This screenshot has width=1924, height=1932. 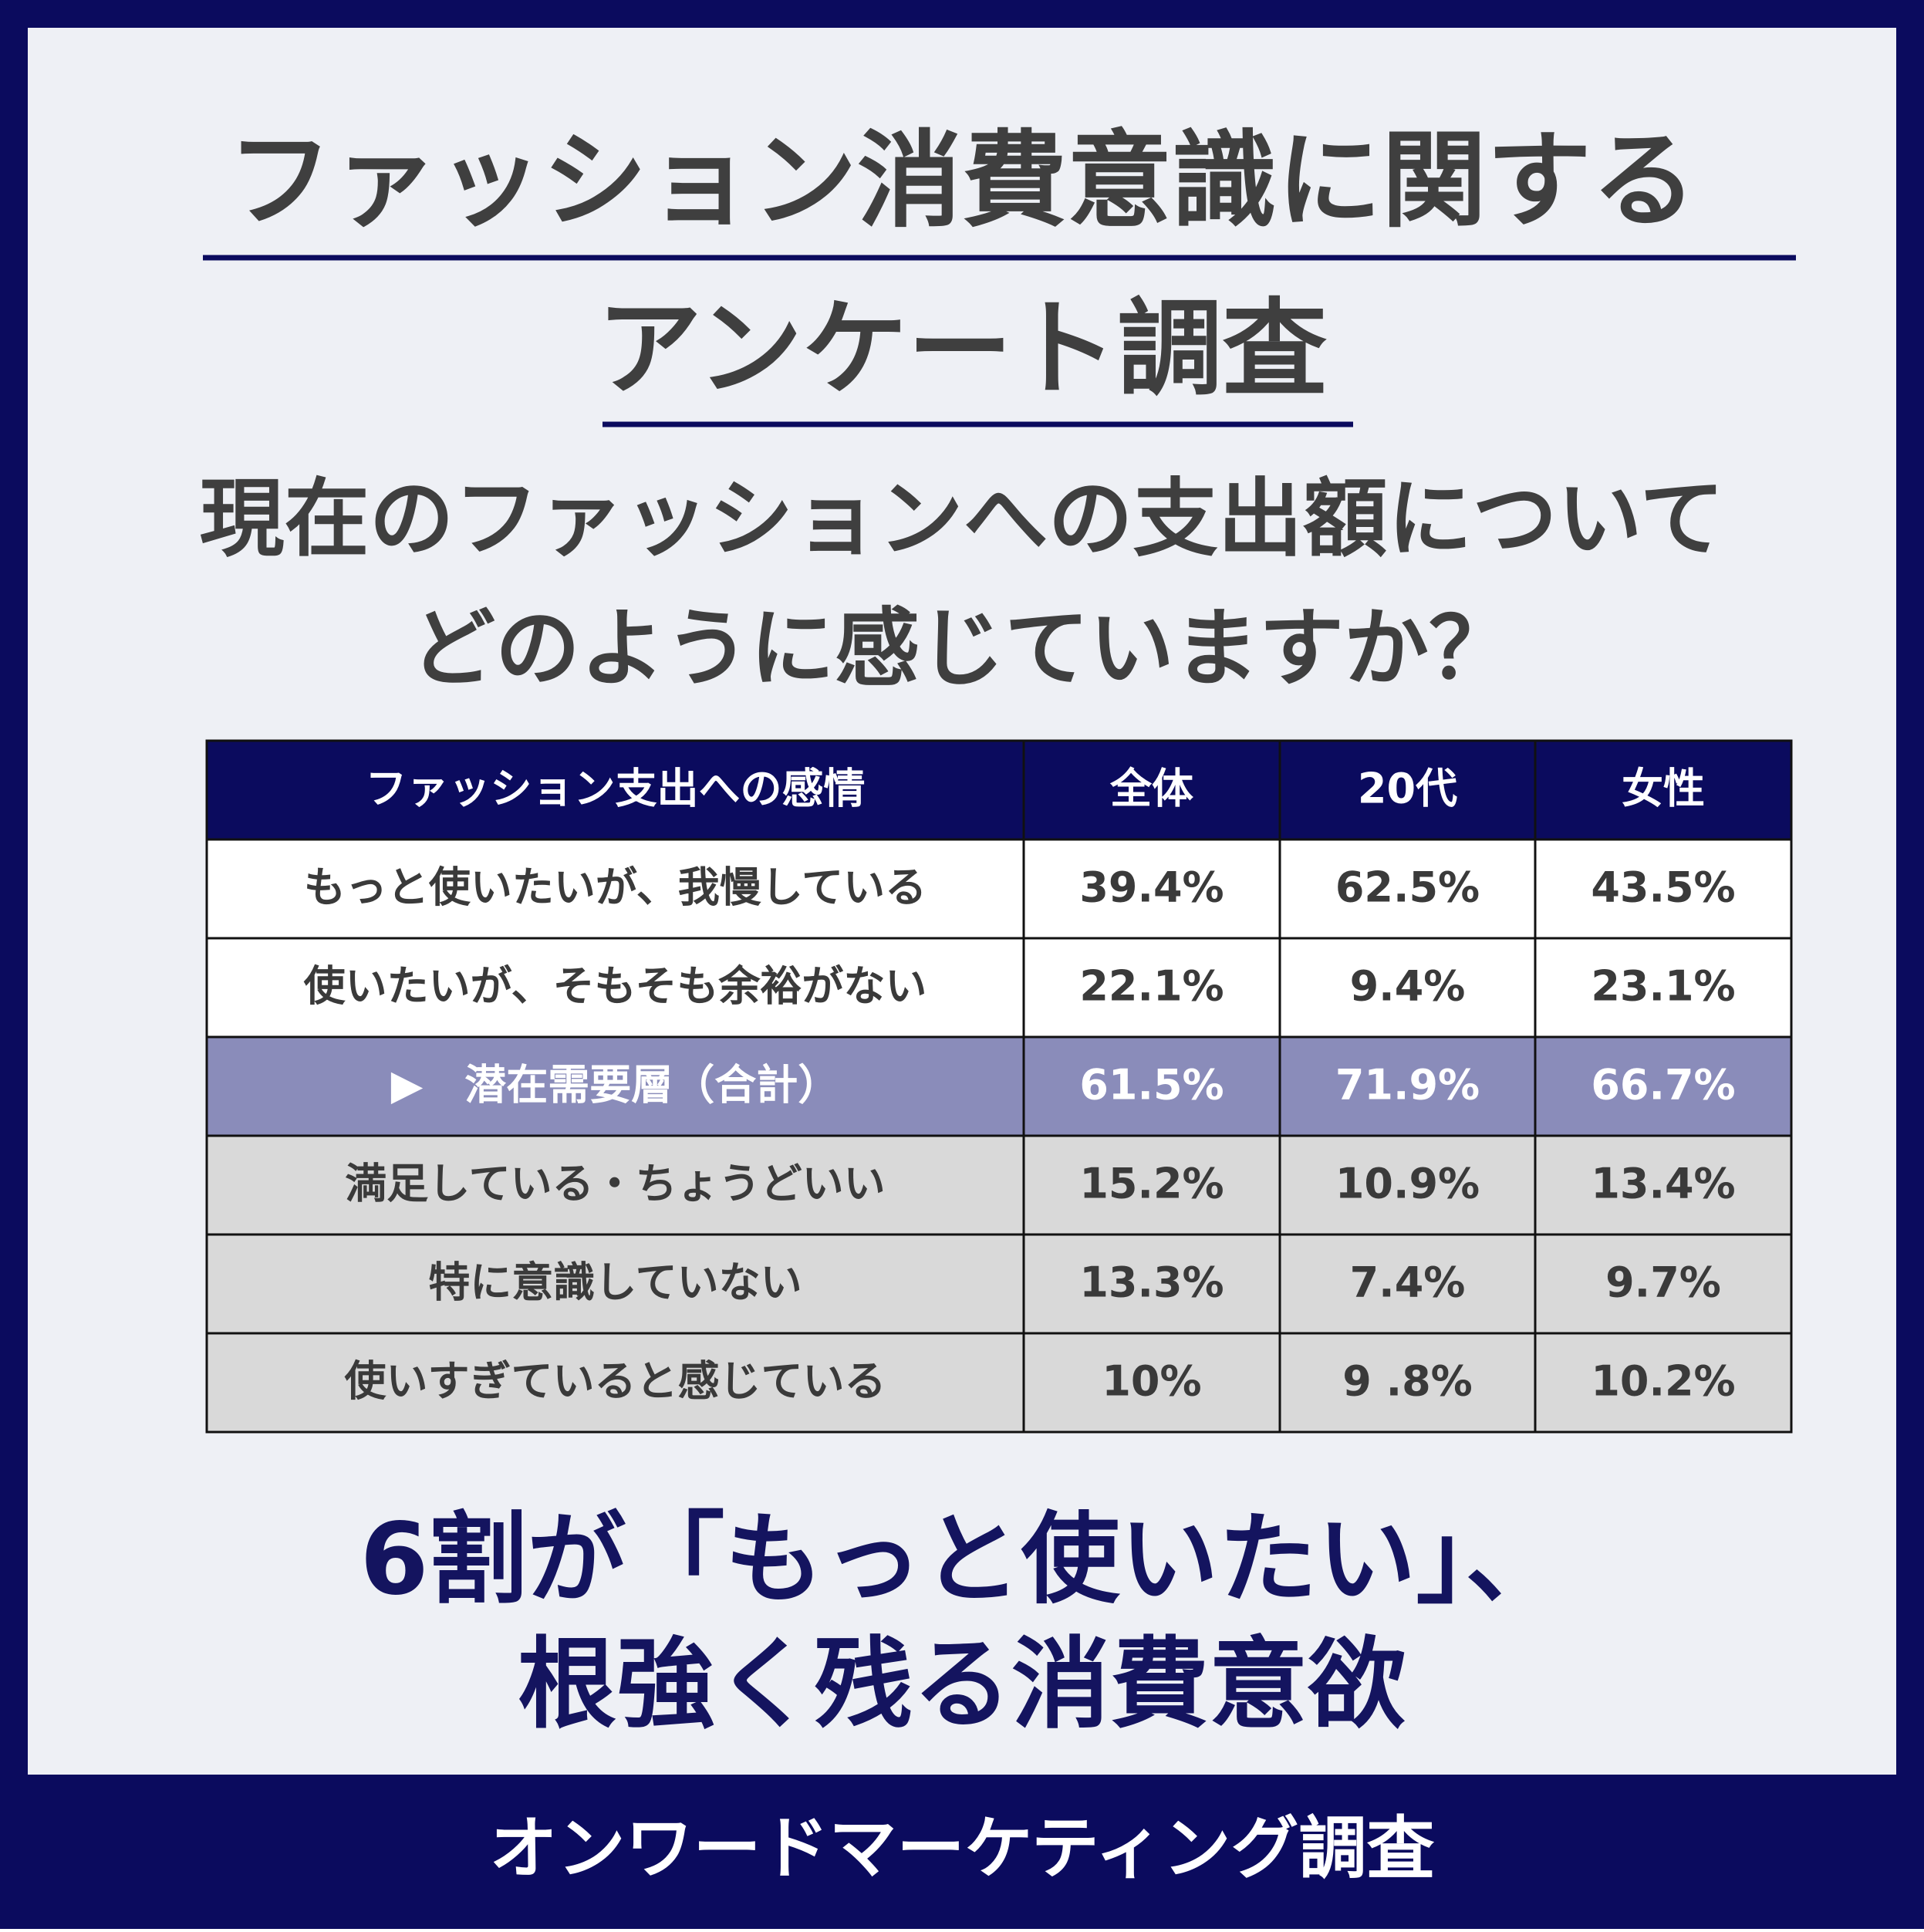 I want to click on cell-text: 20代, so click(x=1408, y=789).